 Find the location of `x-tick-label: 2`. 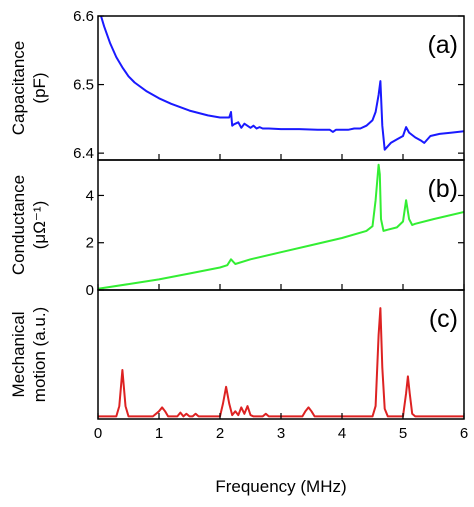

x-tick-label: 2 is located at coordinates (220, 433).